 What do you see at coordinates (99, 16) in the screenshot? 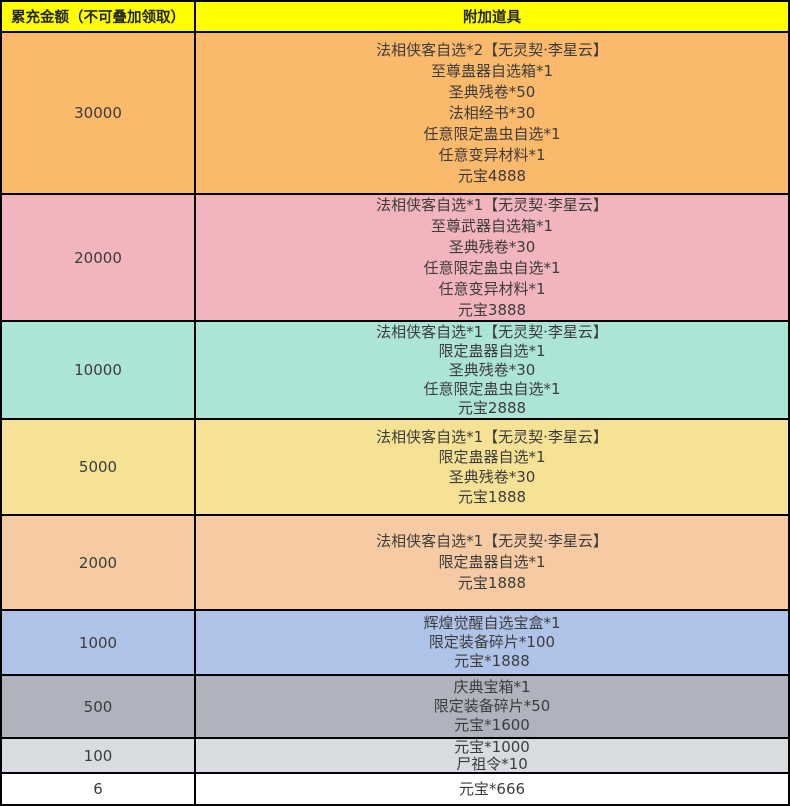
I see `amount-header-cell: 累充金额（不可叠加领取）` at bounding box center [99, 16].